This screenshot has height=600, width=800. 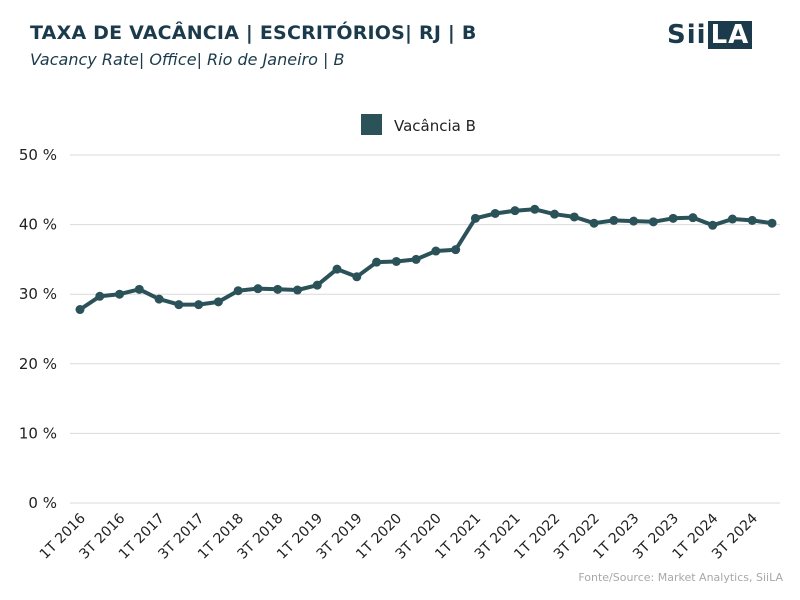 I want to click on chart-subtitle: Vacancy Rate| Office| Rio de Janeiro | B, so click(x=187, y=59).